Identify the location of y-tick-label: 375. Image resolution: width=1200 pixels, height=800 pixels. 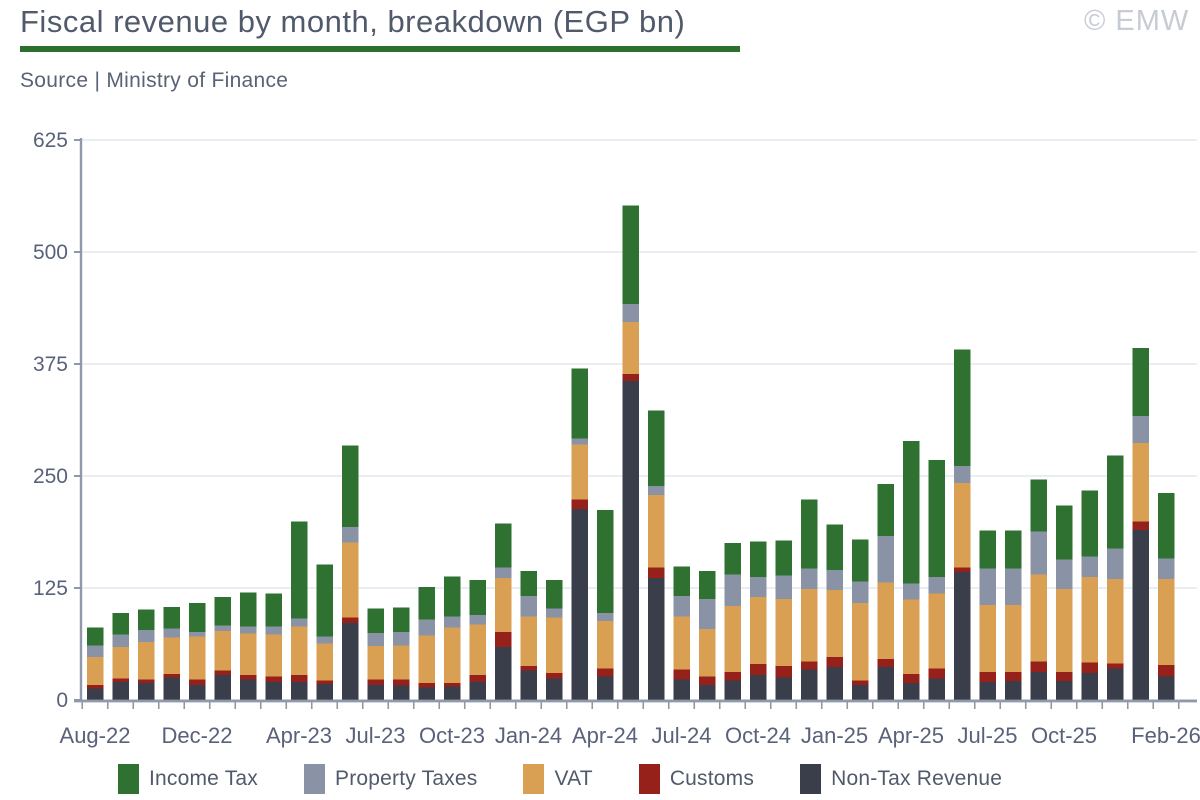
(50, 364).